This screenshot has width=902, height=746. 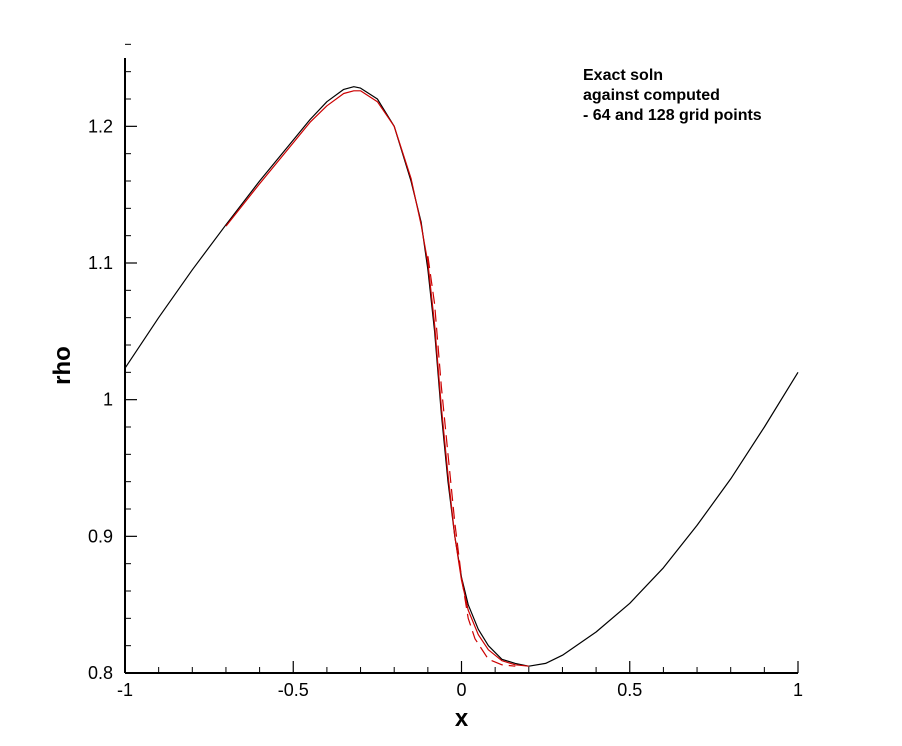 I want to click on y-axis-title: rho, so click(x=62, y=365).